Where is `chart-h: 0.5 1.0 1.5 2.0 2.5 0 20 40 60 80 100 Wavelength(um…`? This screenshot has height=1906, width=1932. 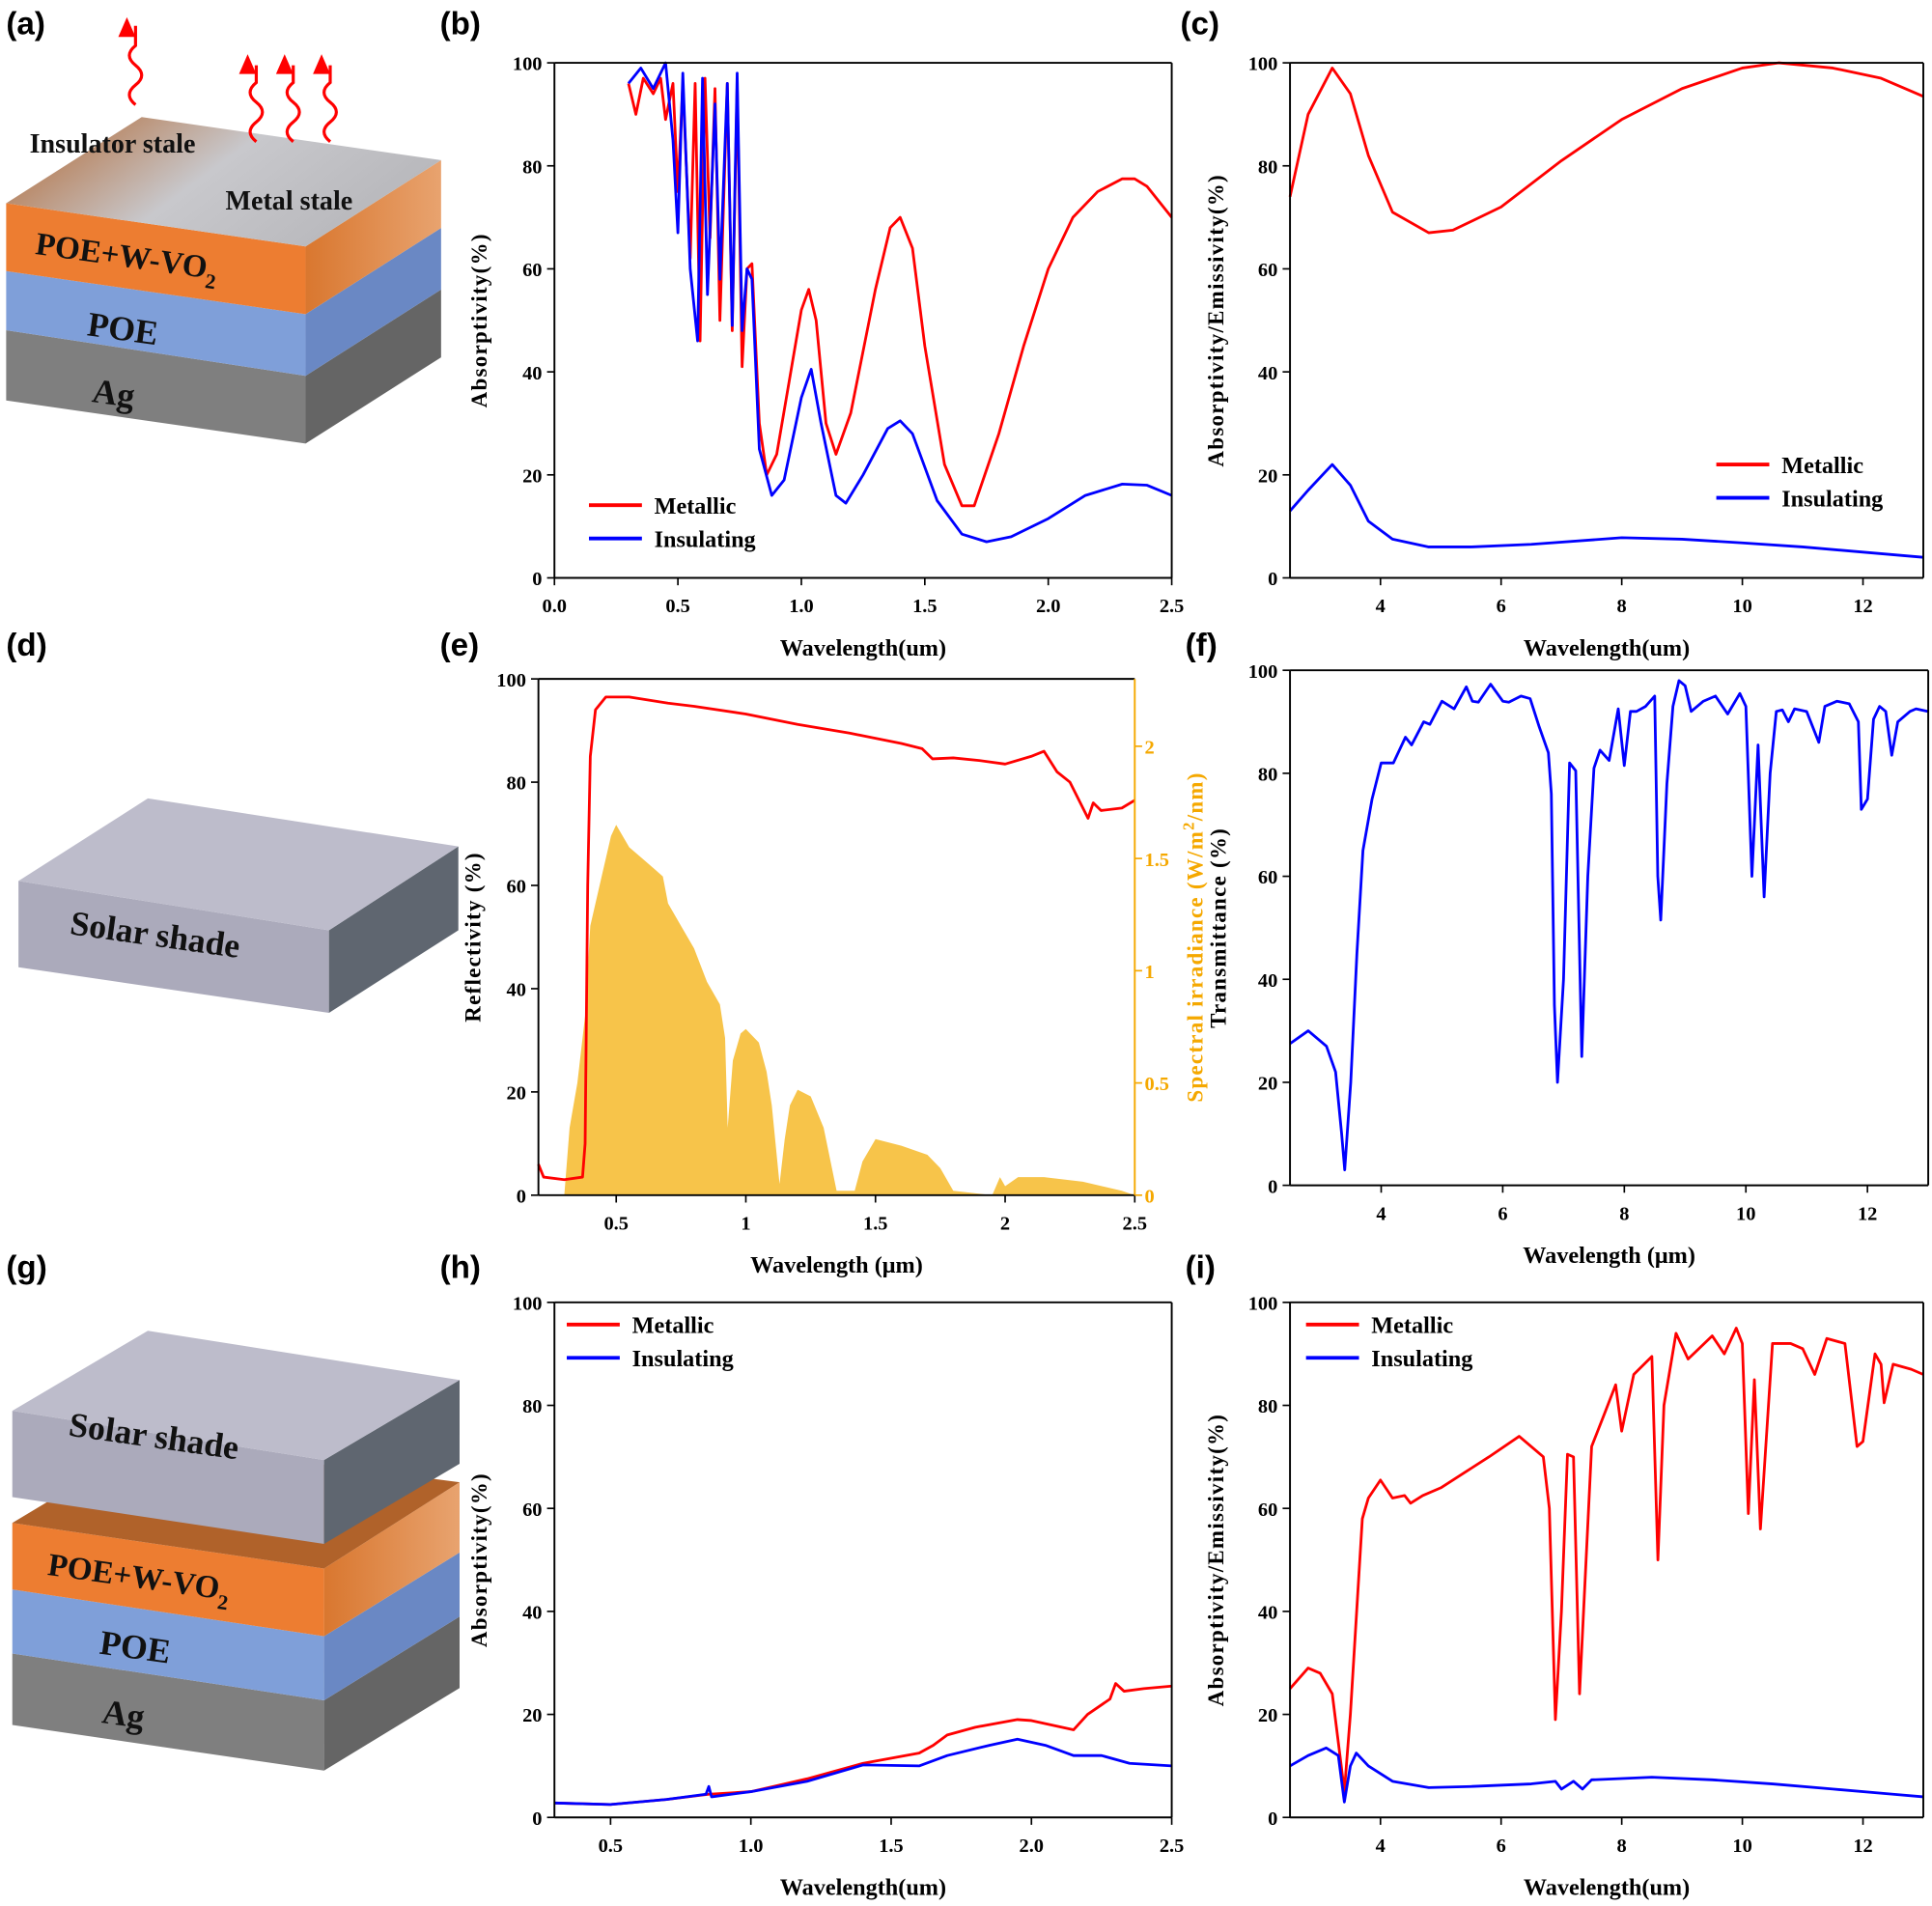 chart-h: 0.5 1.0 1.5 2.0 2.5 0 20 40 60 80 100 Wavelength(um… is located at coordinates (826, 1596).